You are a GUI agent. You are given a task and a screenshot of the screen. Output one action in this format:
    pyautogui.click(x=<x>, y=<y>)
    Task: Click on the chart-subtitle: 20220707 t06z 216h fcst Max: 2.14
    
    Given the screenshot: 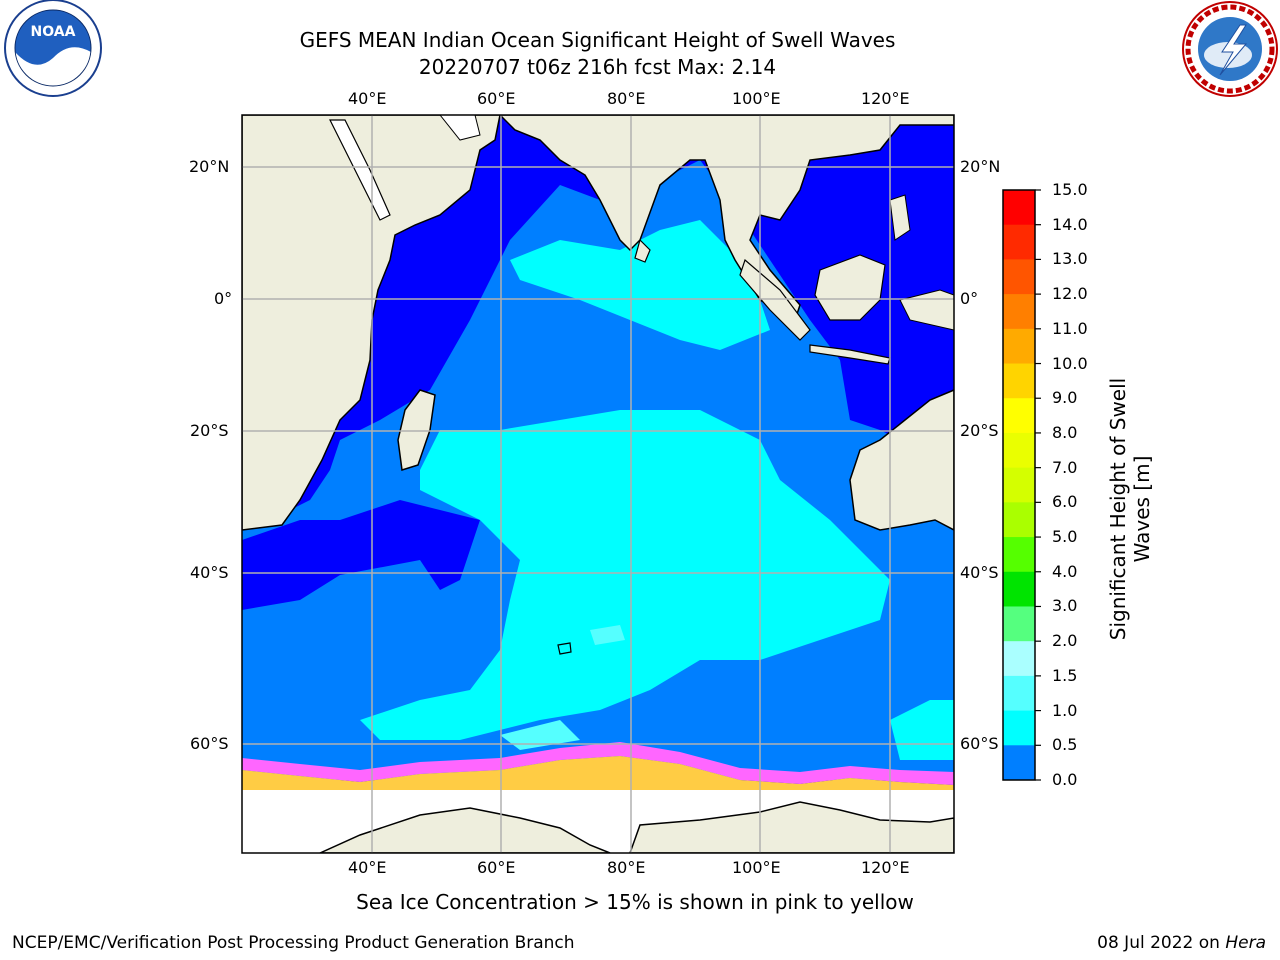 What is the action you would take?
    pyautogui.click(x=597, y=67)
    